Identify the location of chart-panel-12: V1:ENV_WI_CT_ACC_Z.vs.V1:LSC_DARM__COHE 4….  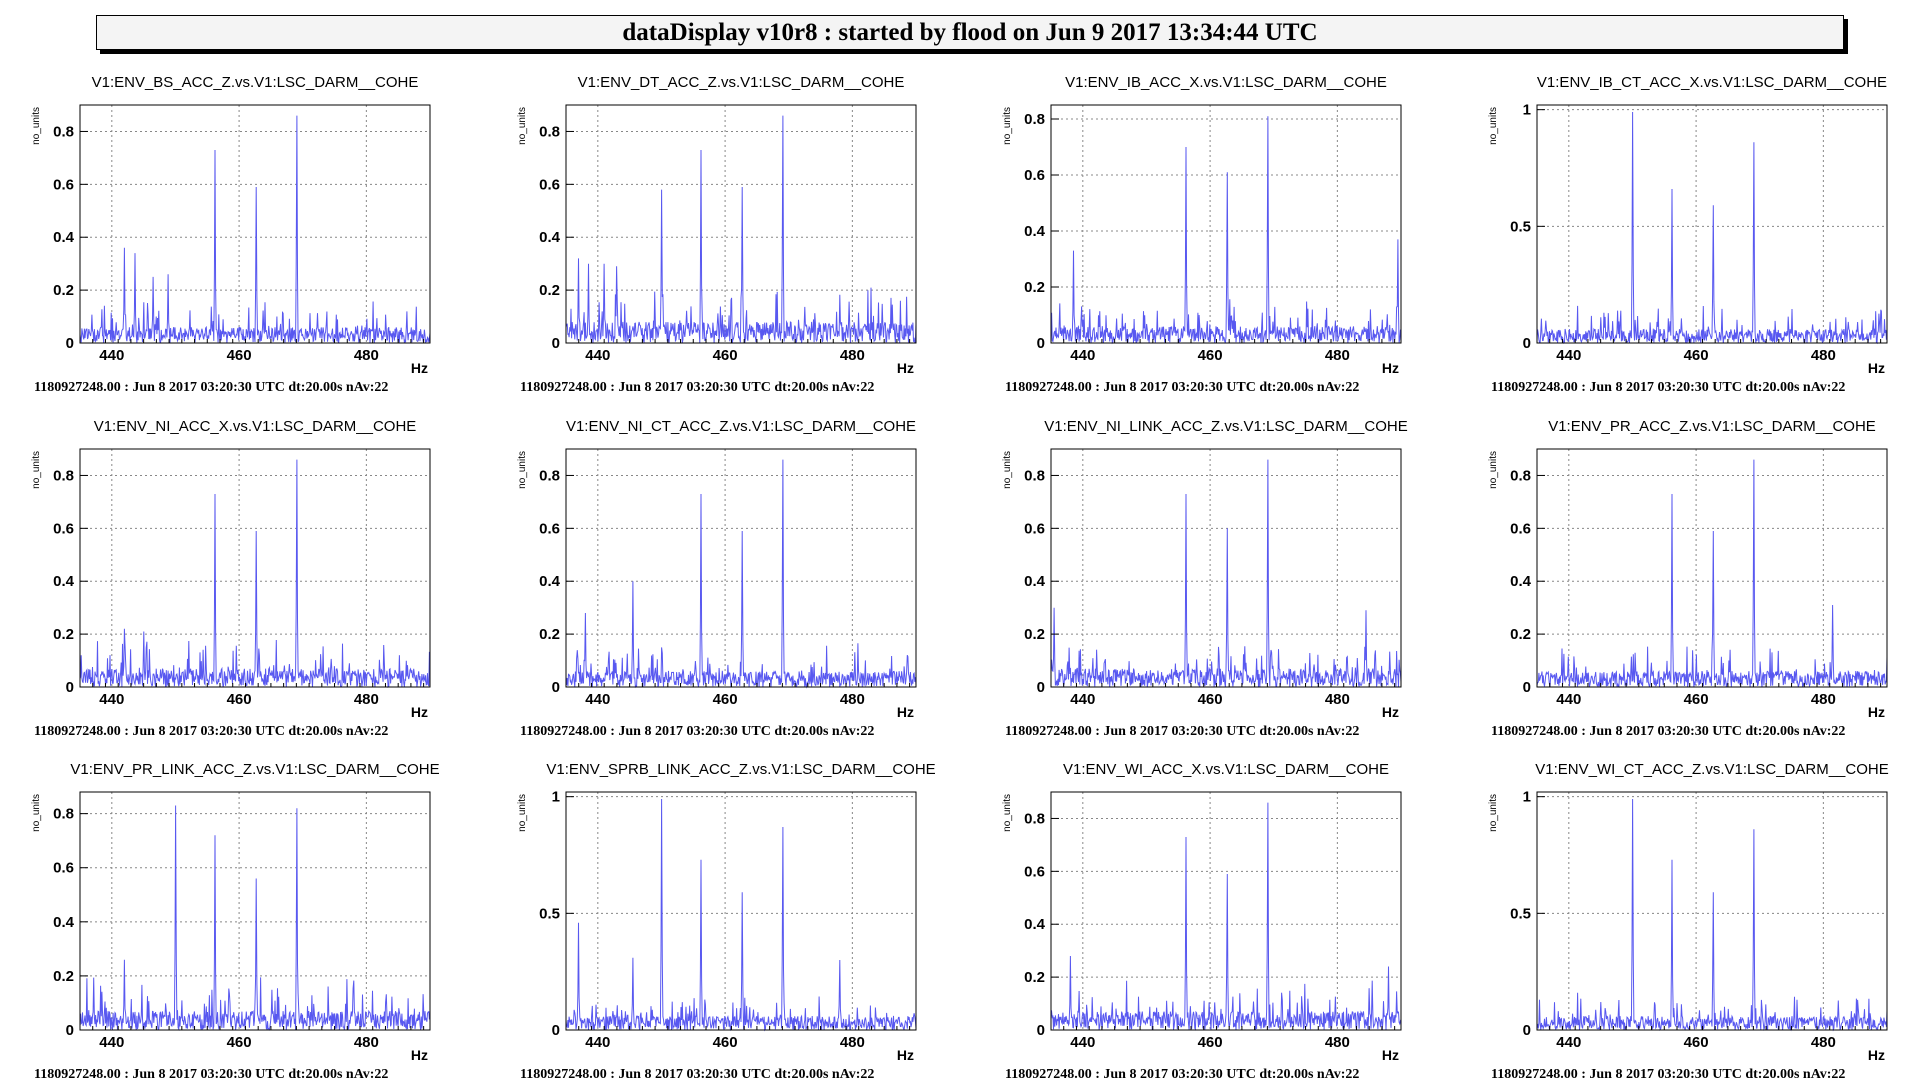
(1688, 921).